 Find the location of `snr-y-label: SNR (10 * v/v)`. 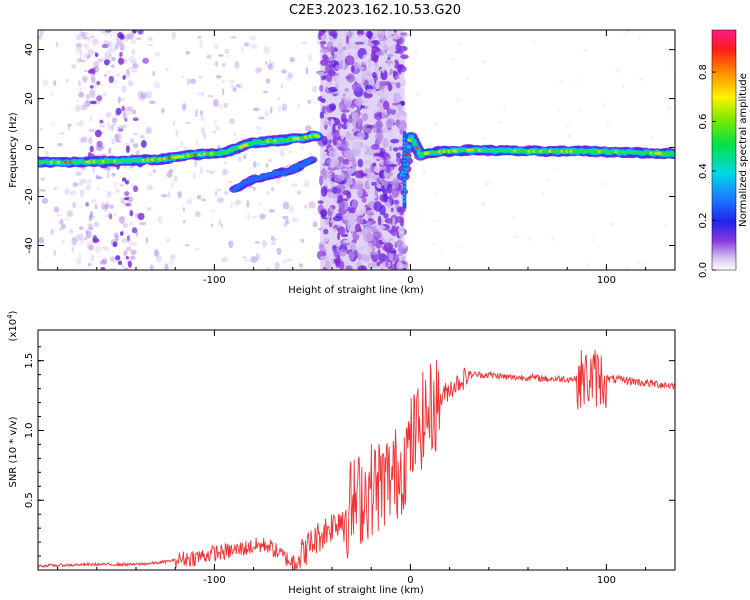

snr-y-label: SNR (10 * v/v) is located at coordinates (13, 451).